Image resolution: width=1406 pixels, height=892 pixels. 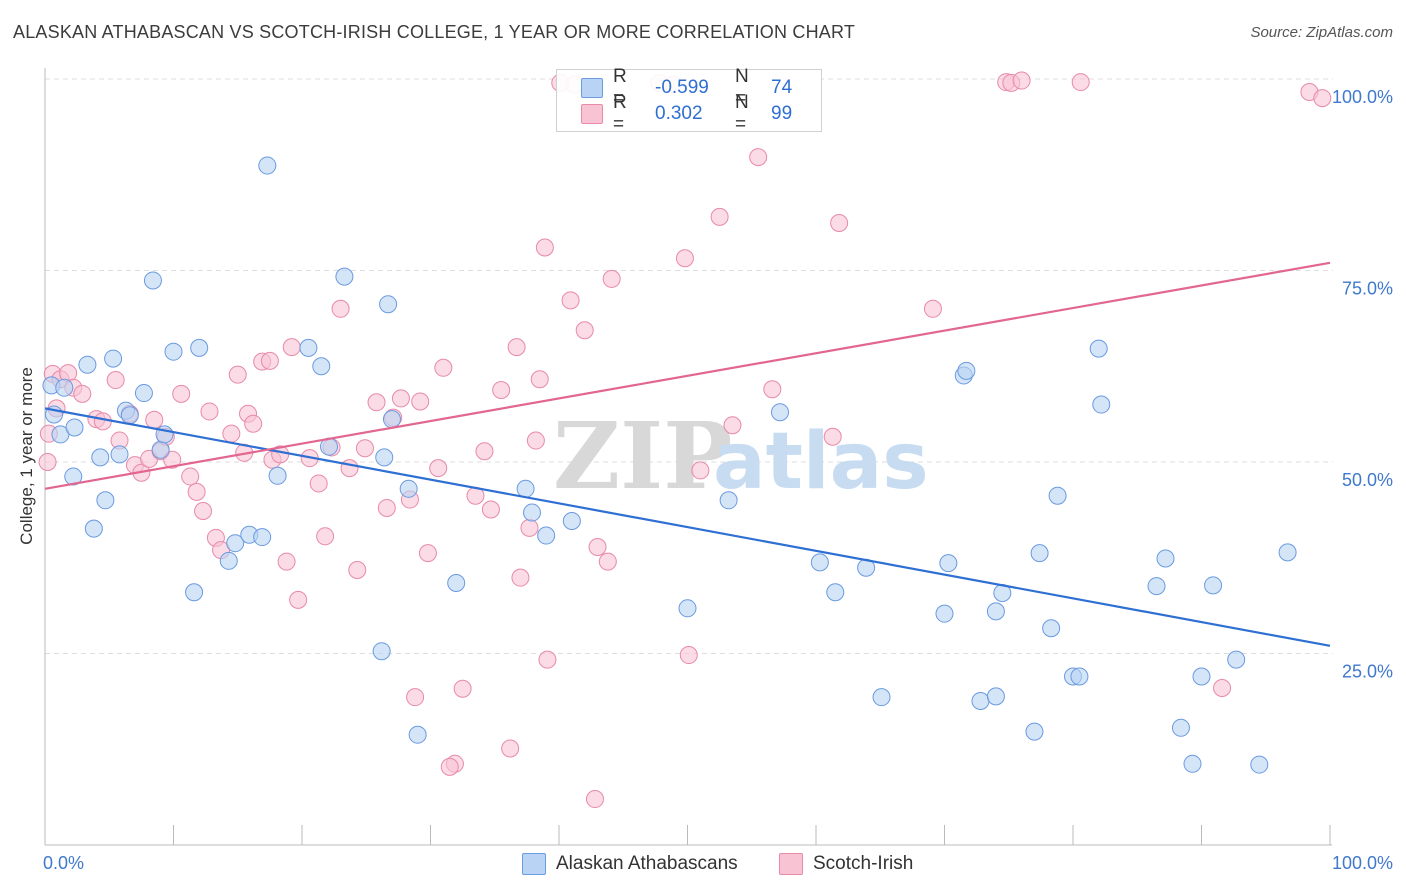 What do you see at coordinates (1367, 289) in the screenshot?
I see `y-tick-label: 75.0%` at bounding box center [1367, 289].